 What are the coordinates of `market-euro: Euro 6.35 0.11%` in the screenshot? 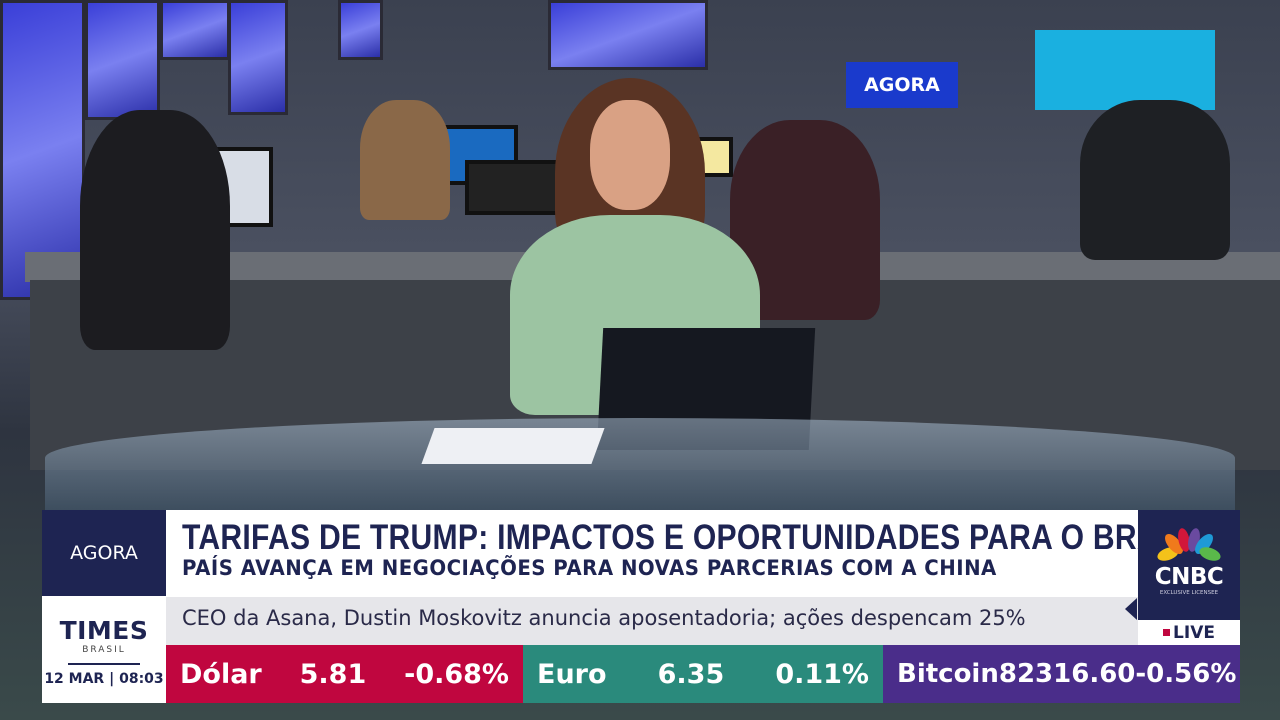 It's located at (703, 674).